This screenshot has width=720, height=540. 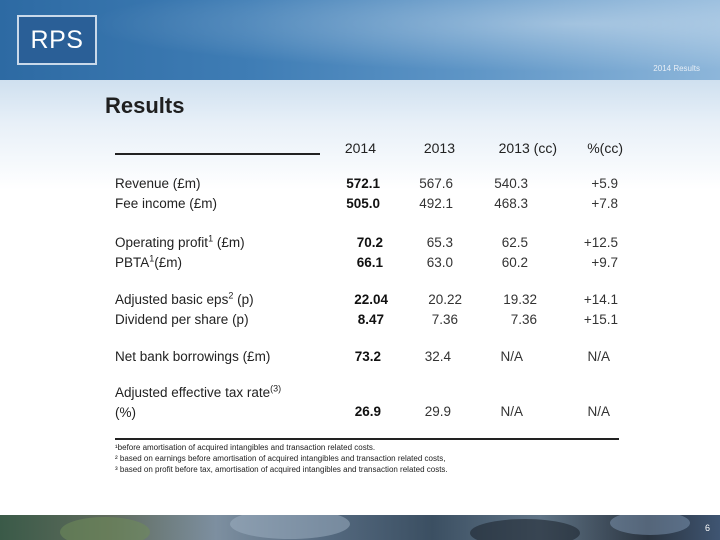 What do you see at coordinates (511, 183) in the screenshot?
I see `cell-2013cc: 540.3` at bounding box center [511, 183].